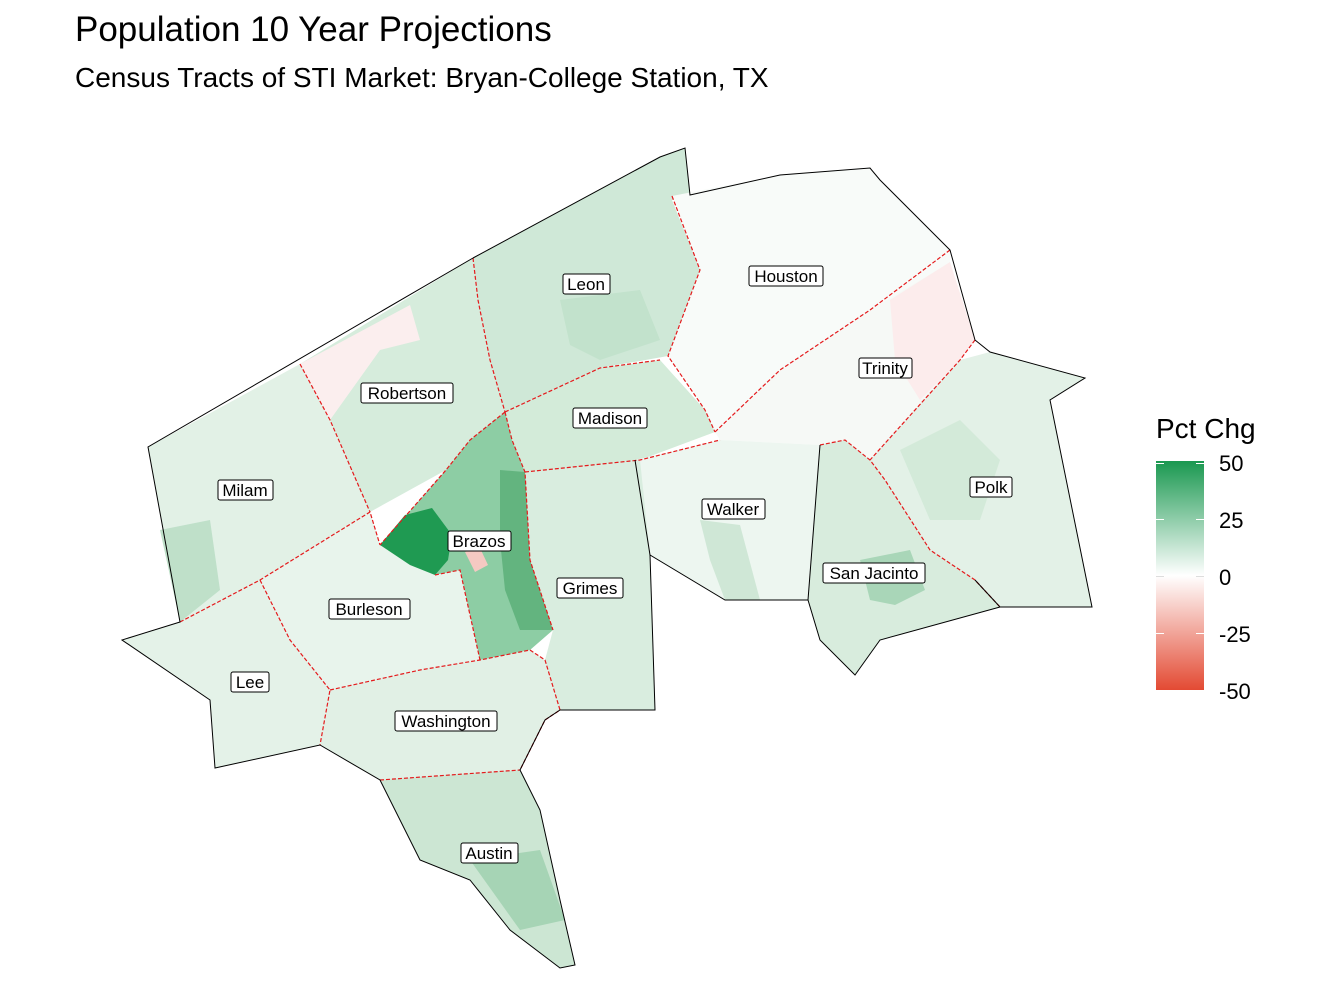 This screenshot has width=1344, height=1008. Describe the element at coordinates (529, 521) in the screenshot. I see `border-brazos-grimes` at that location.